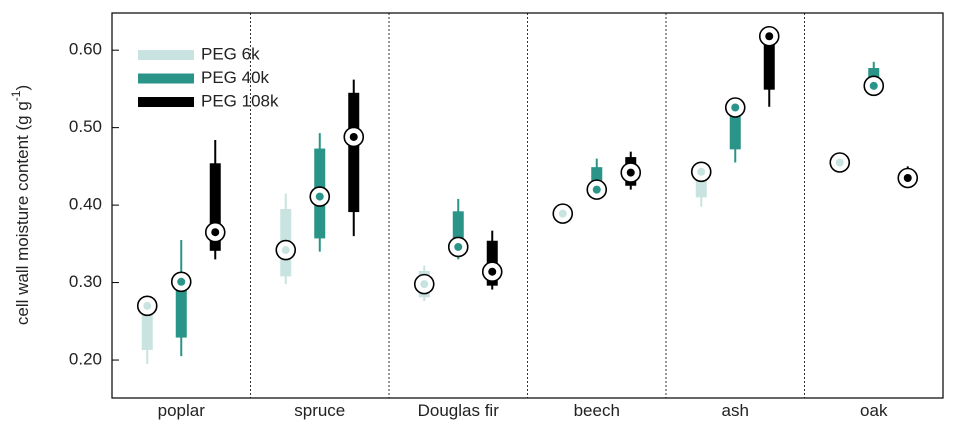 The width and height of the screenshot is (954, 444). Describe the element at coordinates (85, 126) in the screenshot. I see `y-tick-label: 0.50` at that location.